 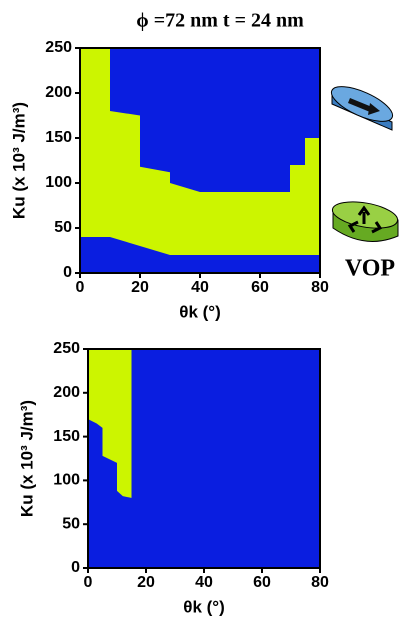 What do you see at coordinates (365, 221) in the screenshot?
I see `vop-icon` at bounding box center [365, 221].